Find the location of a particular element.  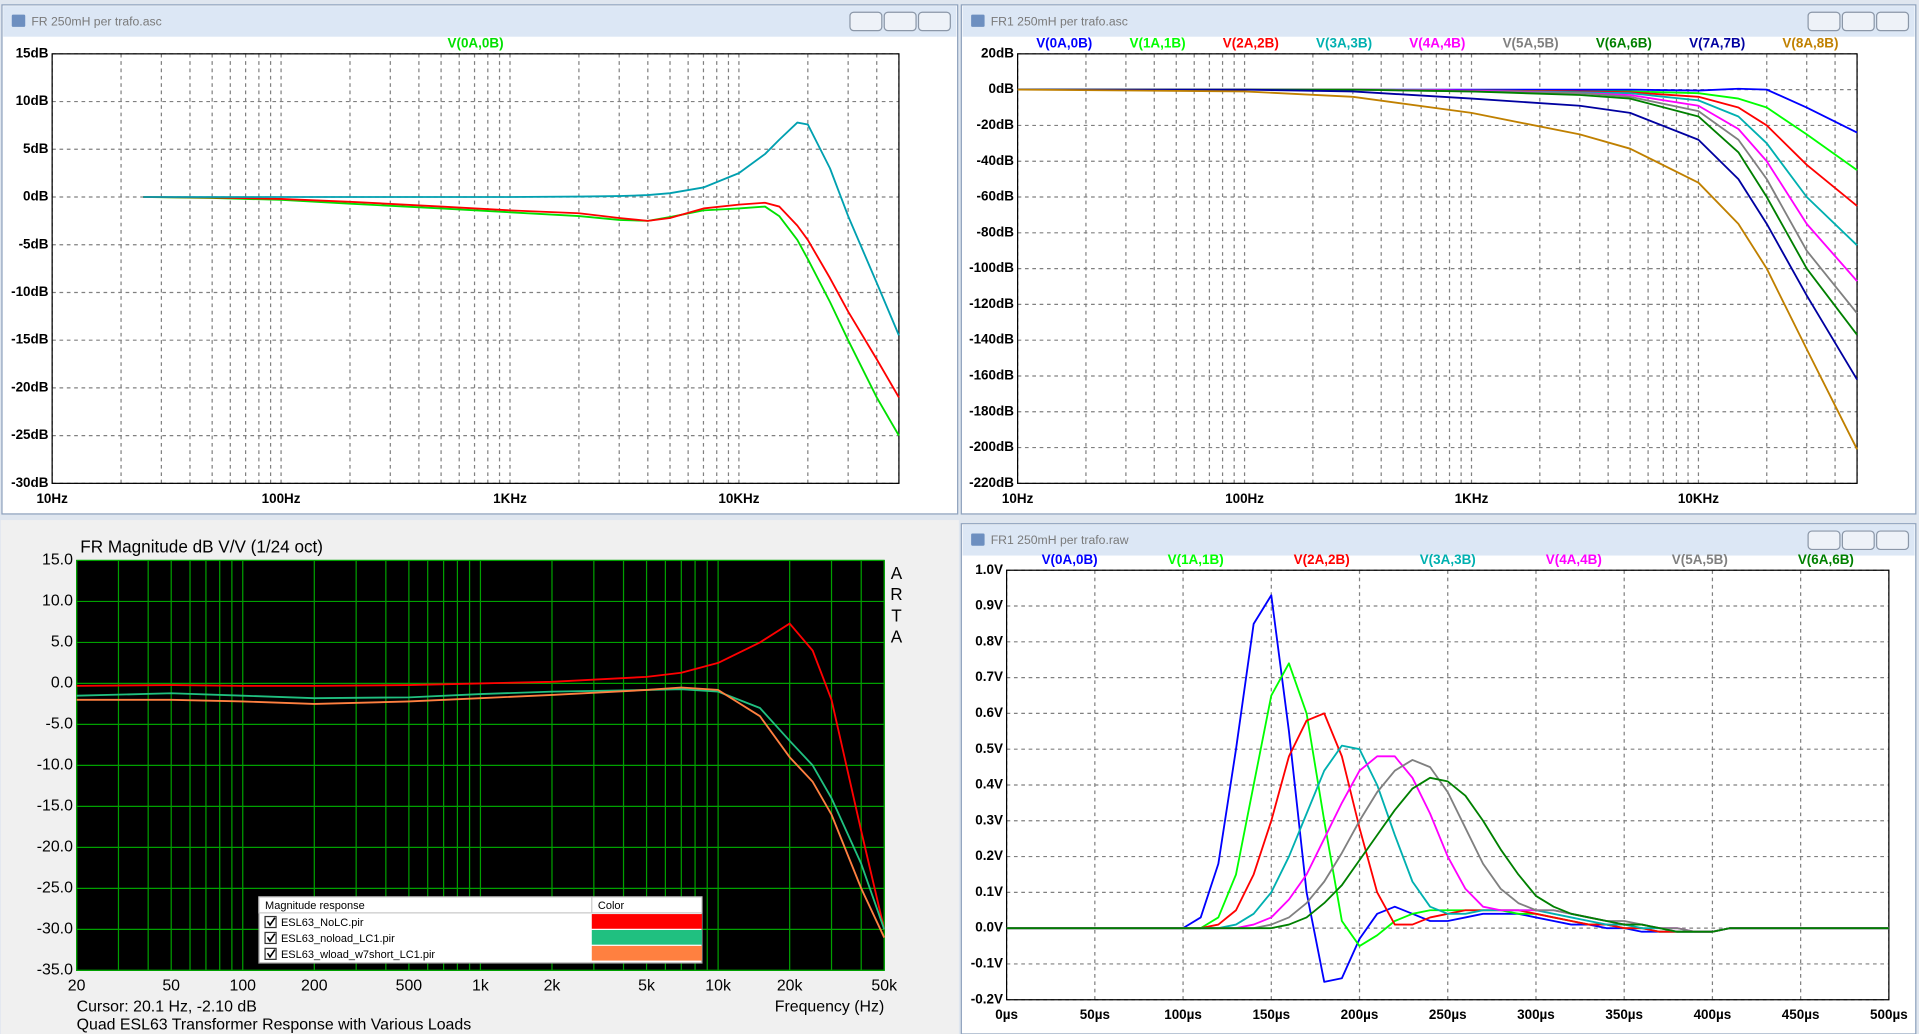

x-tick-label: 150µs is located at coordinates (1271, 1014).